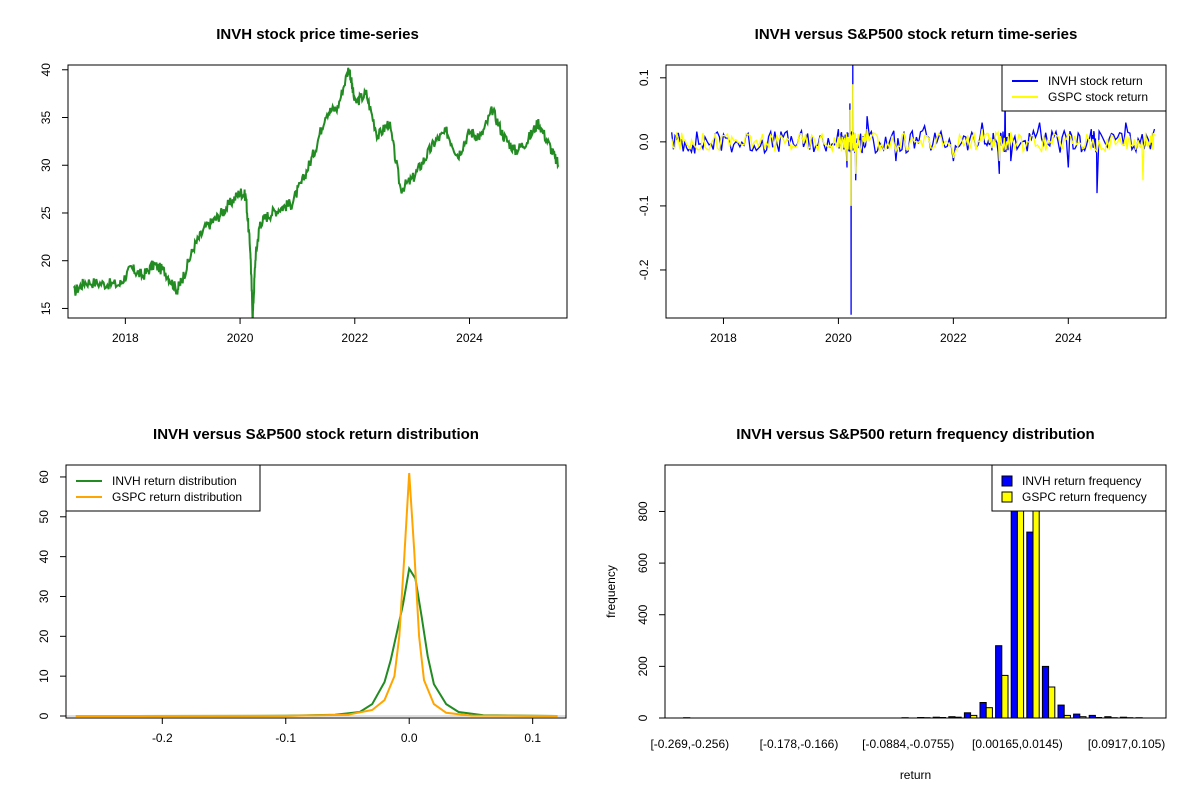 This screenshot has width=1200, height=800. Describe the element at coordinates (46, 118) in the screenshot. I see `y-tick-label: 35` at that location.